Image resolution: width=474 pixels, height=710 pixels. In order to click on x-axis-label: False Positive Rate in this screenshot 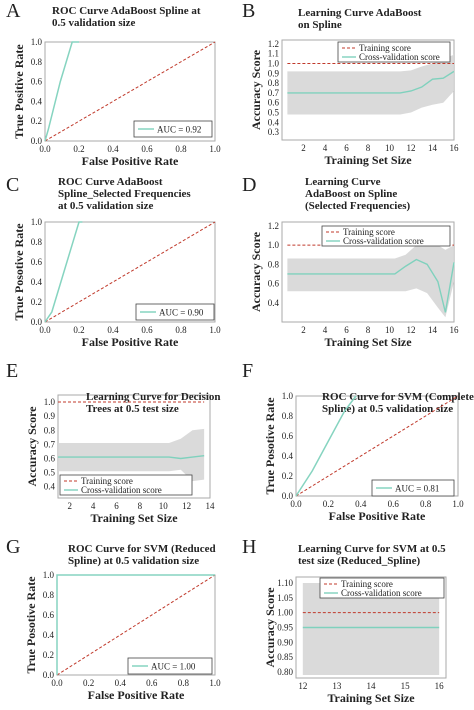, I will do `click(130, 161)`.